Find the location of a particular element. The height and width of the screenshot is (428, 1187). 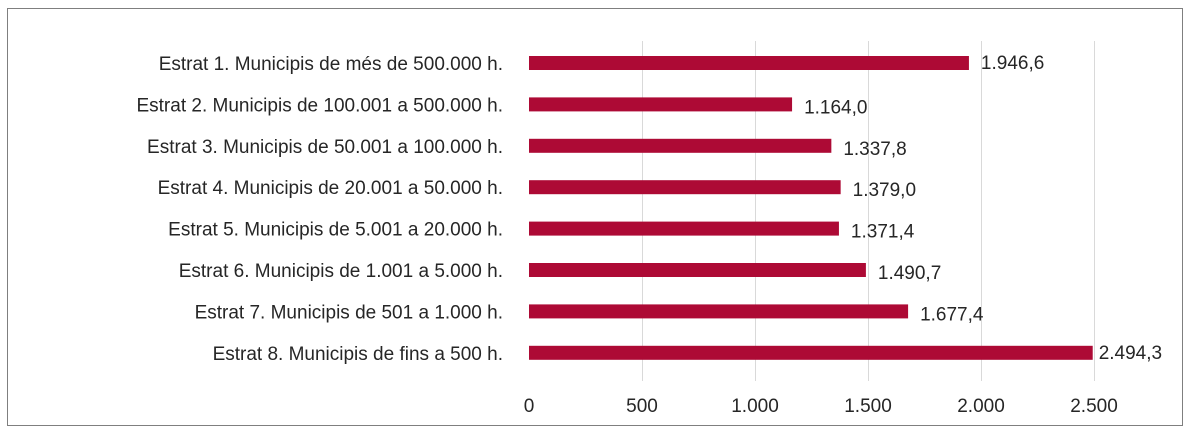

x-tick-label: 2.000 is located at coordinates (981, 406).